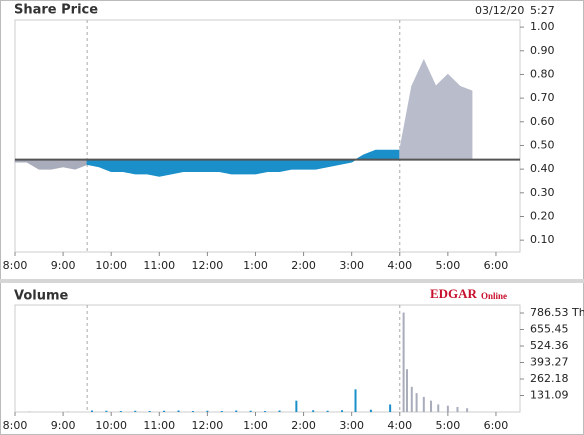 This screenshot has height=435, width=584. What do you see at coordinates (56, 10) in the screenshot?
I see `chart-title: Share Price` at bounding box center [56, 10].